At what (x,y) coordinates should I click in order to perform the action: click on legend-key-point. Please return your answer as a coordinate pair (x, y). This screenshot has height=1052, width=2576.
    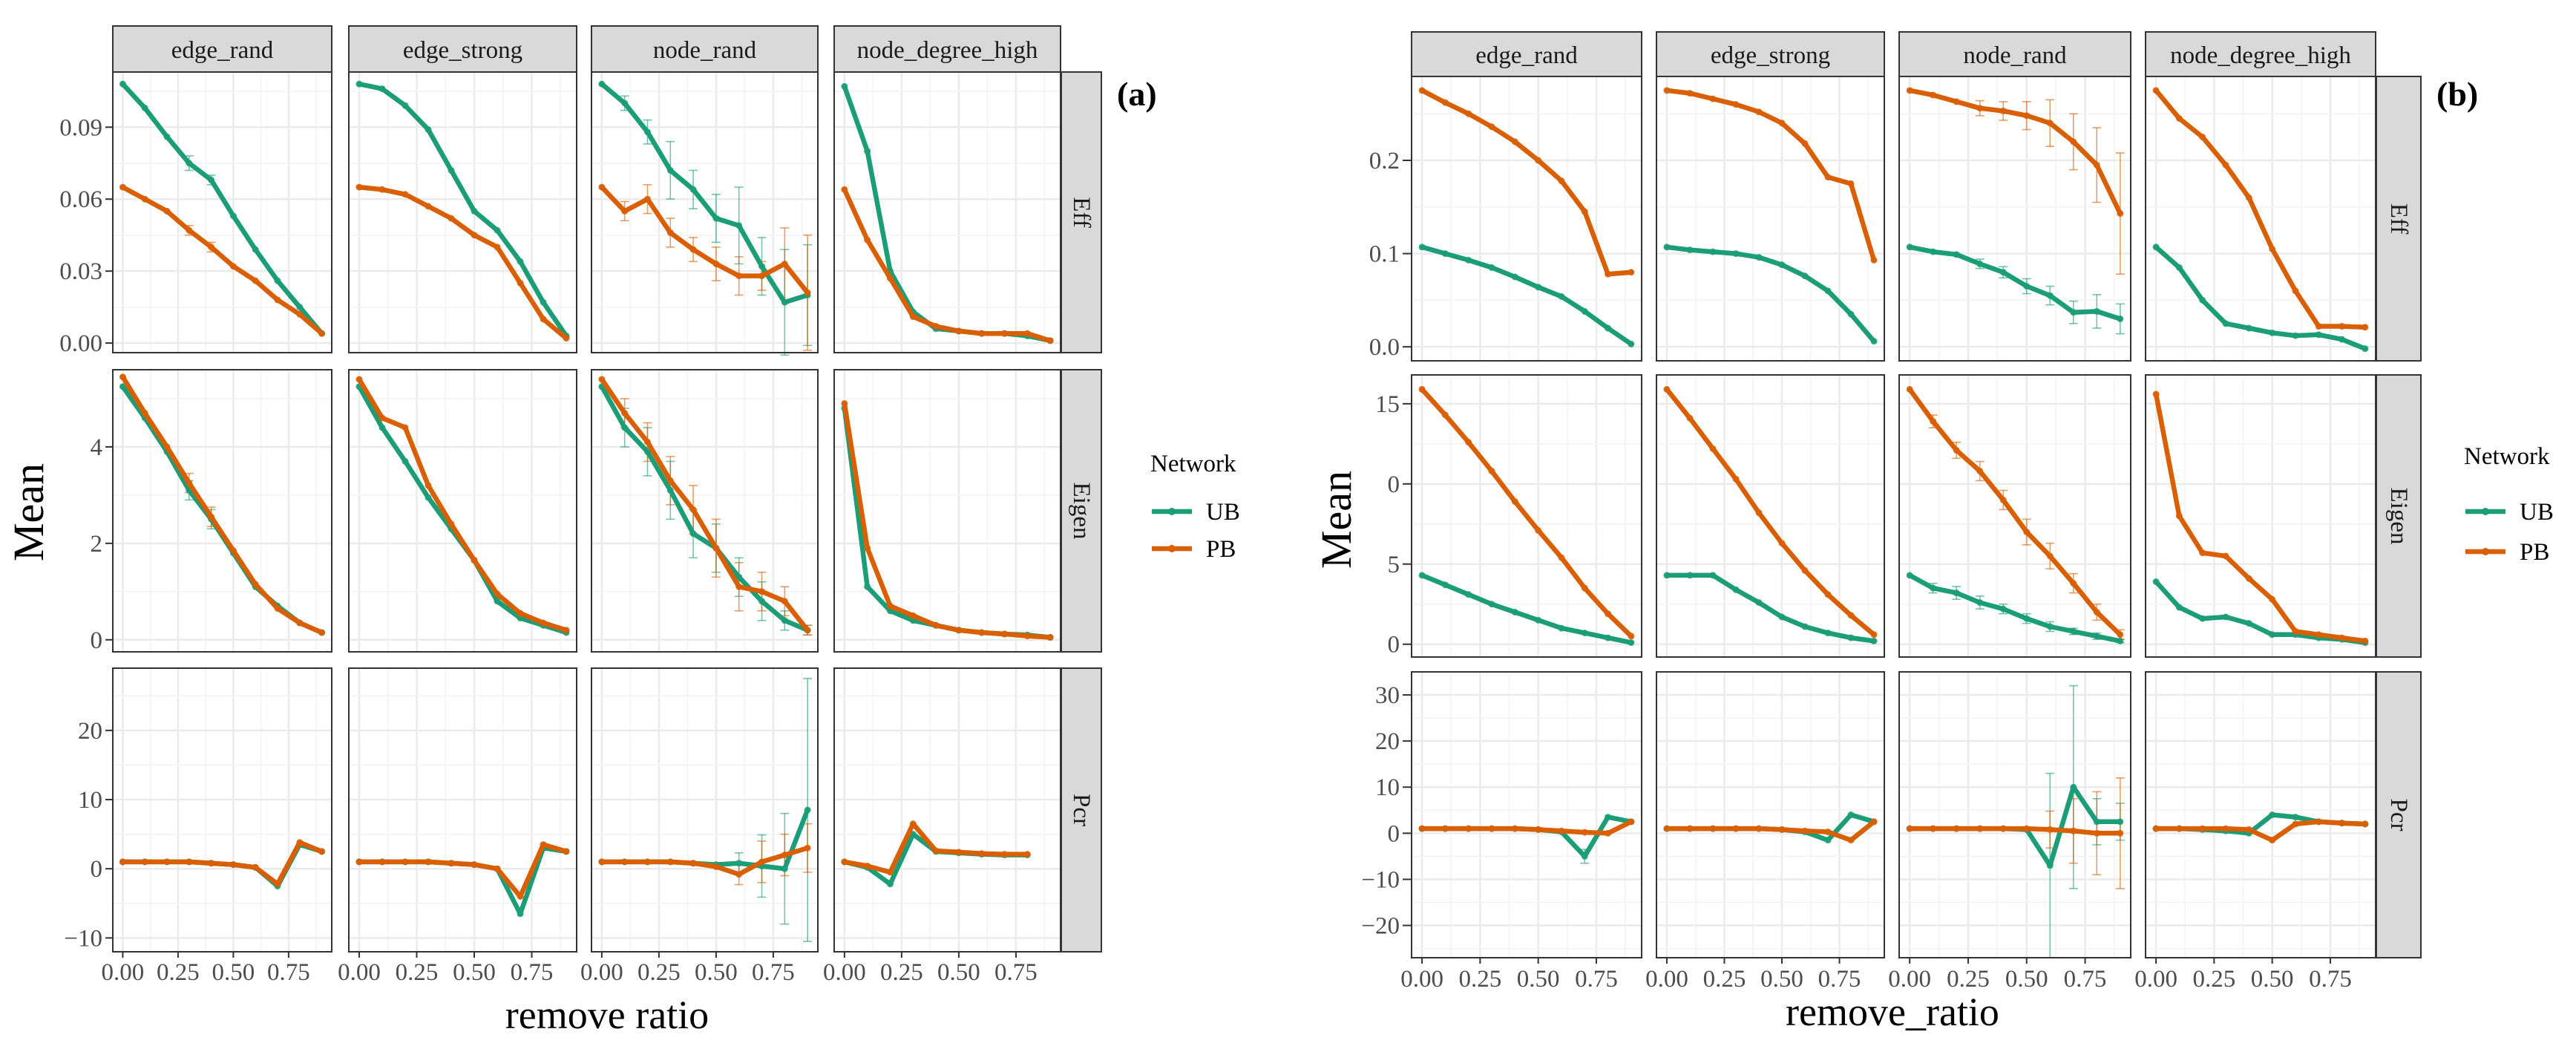
    Looking at the image, I should click on (2485, 512).